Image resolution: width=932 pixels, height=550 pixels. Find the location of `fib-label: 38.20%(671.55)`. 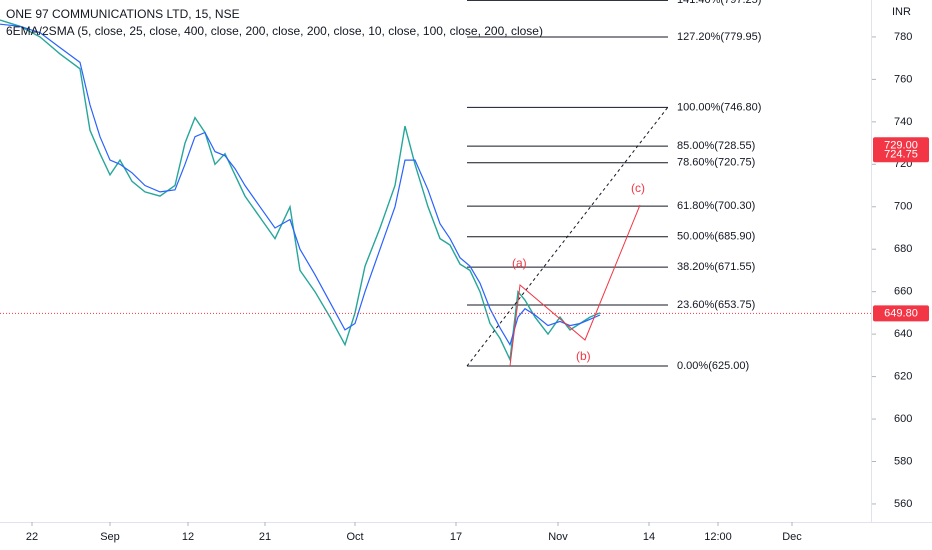

fib-label: 38.20%(671.55) is located at coordinates (716, 267).